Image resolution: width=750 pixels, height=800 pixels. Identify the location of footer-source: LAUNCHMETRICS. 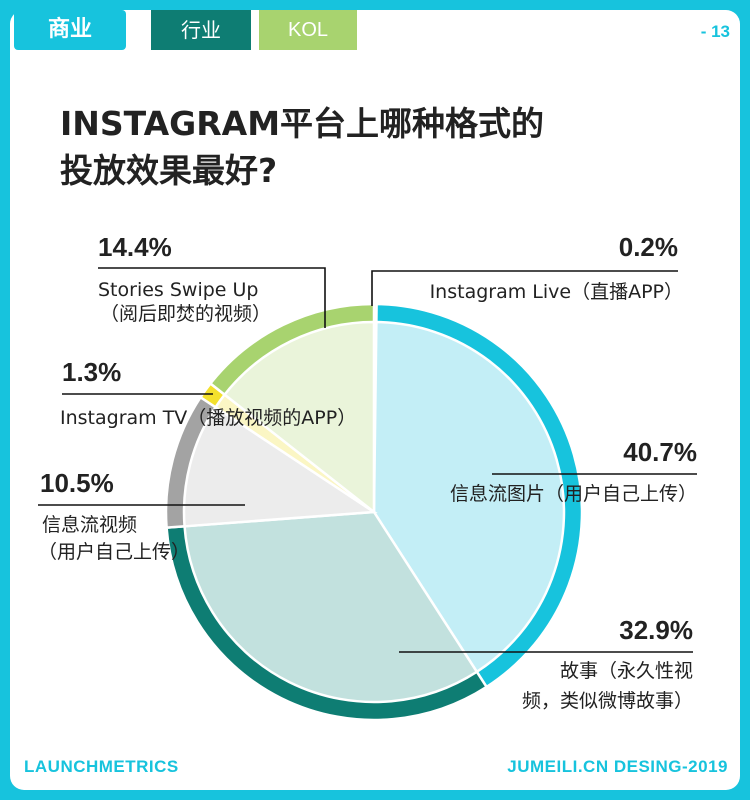
(101, 766).